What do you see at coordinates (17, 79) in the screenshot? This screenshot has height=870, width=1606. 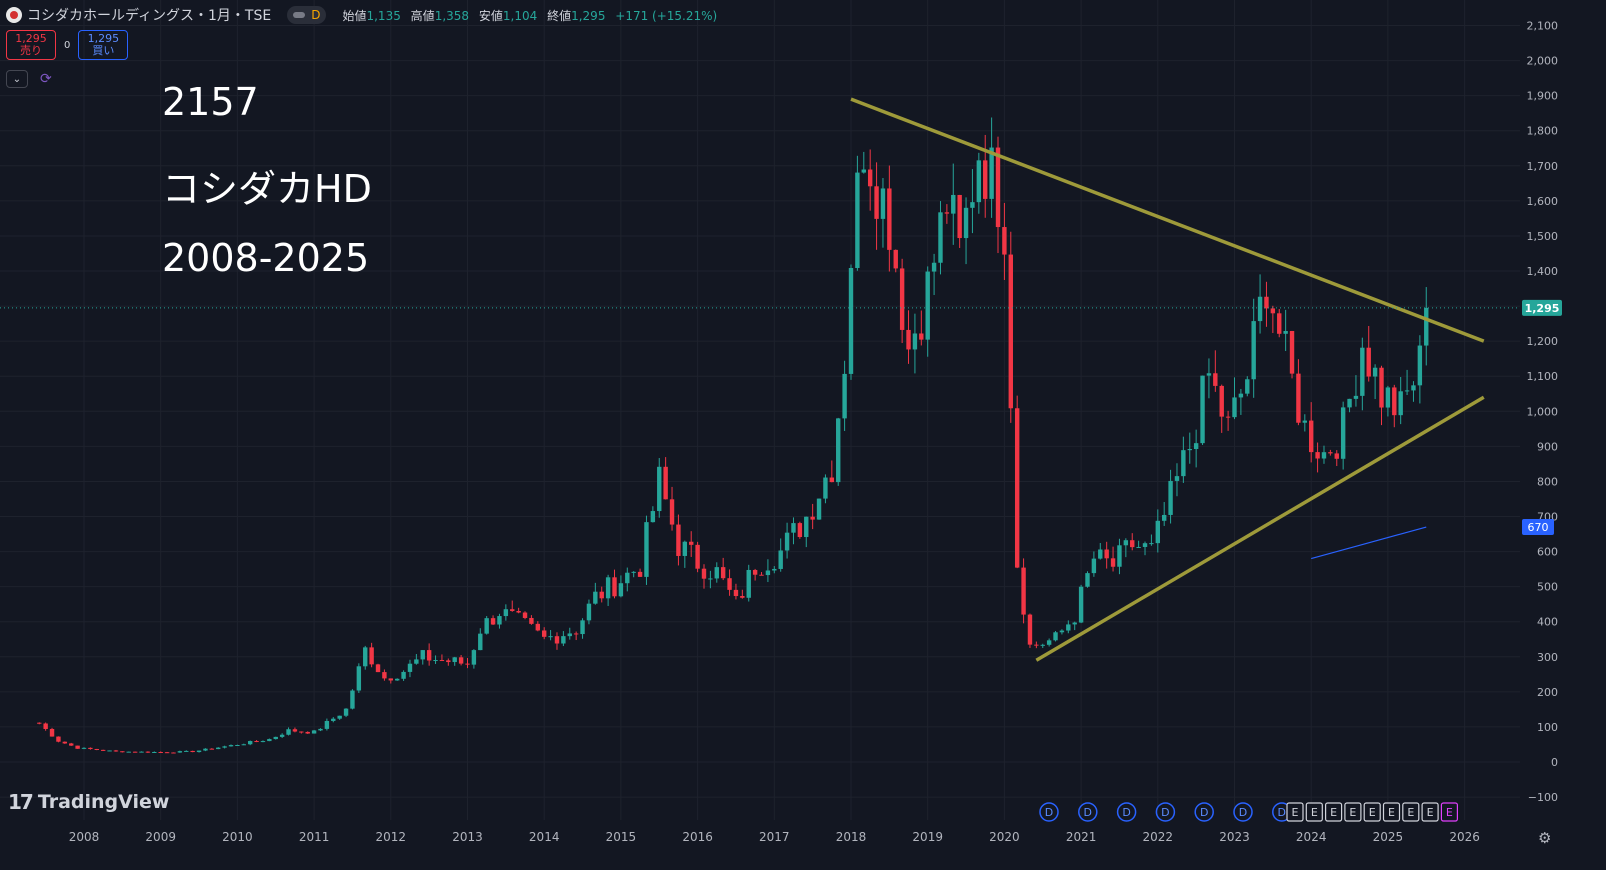 I see `chevron-down-icon: ⌄` at bounding box center [17, 79].